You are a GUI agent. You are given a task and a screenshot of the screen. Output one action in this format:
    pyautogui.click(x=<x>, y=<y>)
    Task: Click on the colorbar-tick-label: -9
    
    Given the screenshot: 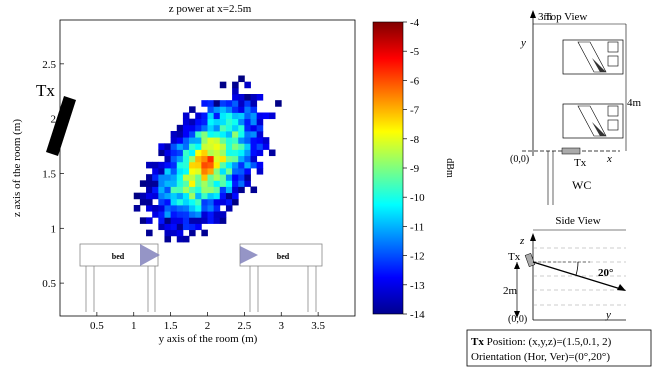 What is the action you would take?
    pyautogui.click(x=415, y=169)
    